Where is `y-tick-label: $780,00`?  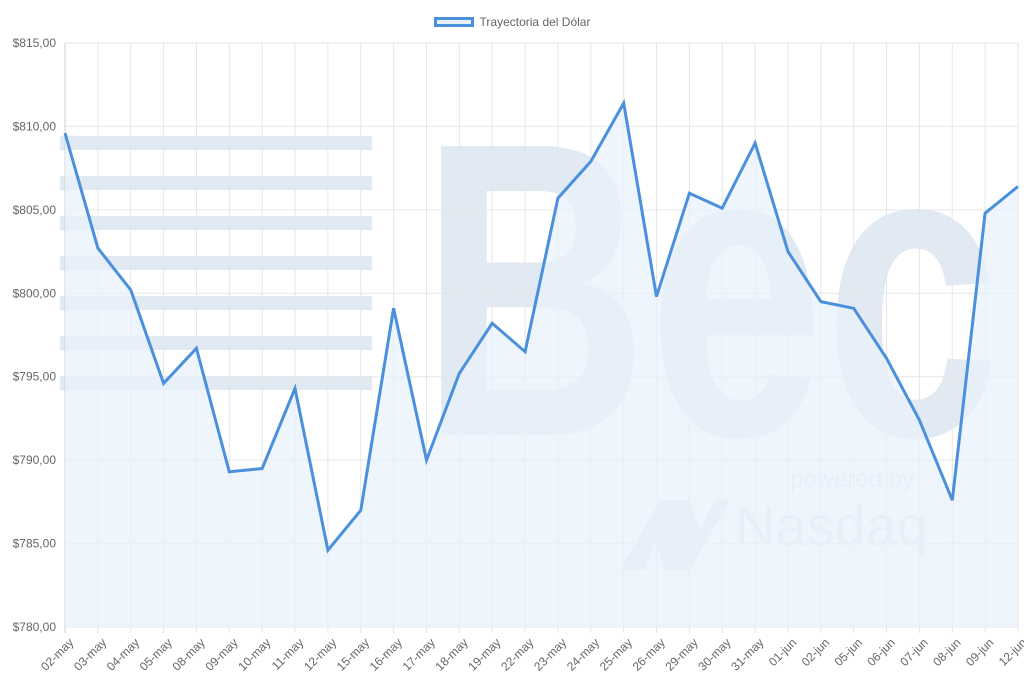
y-tick-label: $780,00 is located at coordinates (35, 627).